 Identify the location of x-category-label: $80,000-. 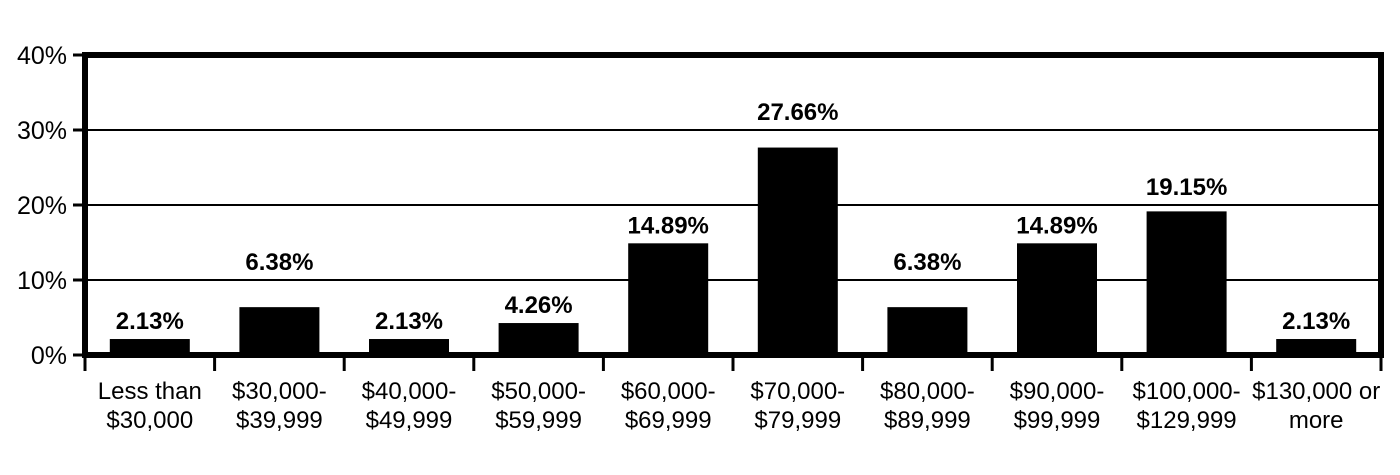
(927, 391).